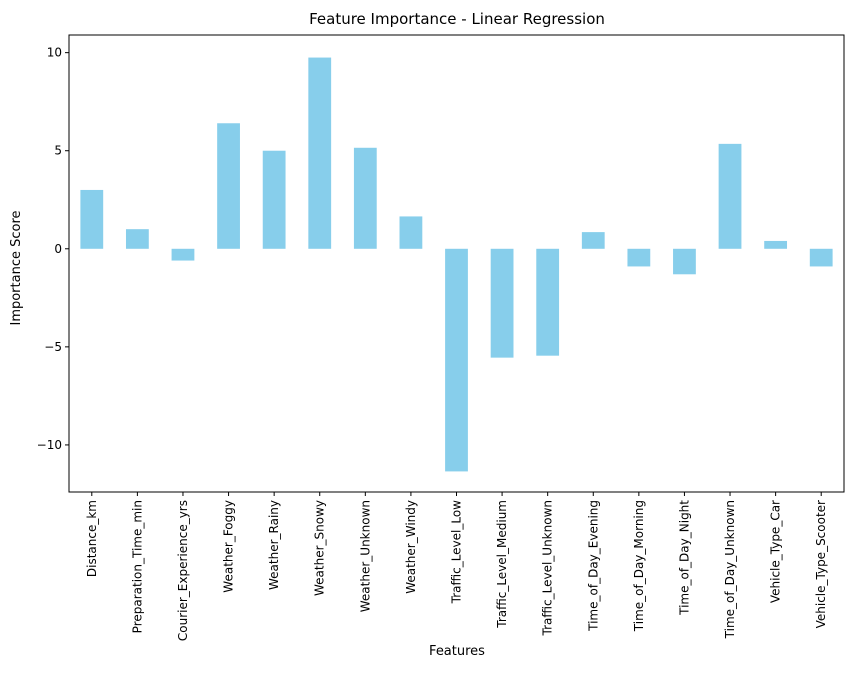 This screenshot has width=853, height=696. What do you see at coordinates (137, 239) in the screenshot?
I see `bar-preparation-time-min` at bounding box center [137, 239].